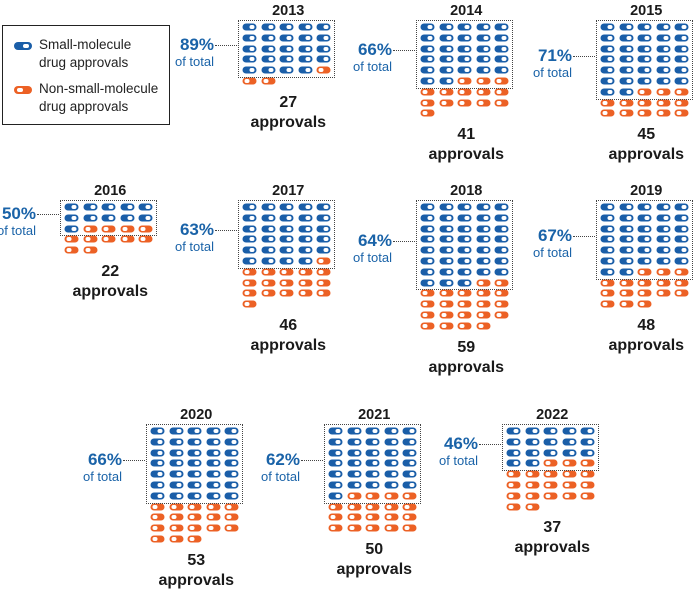 This screenshot has height=595, width=700. What do you see at coordinates (196, 571) in the screenshot?
I see `total-label-2020: 53 approvals` at bounding box center [196, 571].